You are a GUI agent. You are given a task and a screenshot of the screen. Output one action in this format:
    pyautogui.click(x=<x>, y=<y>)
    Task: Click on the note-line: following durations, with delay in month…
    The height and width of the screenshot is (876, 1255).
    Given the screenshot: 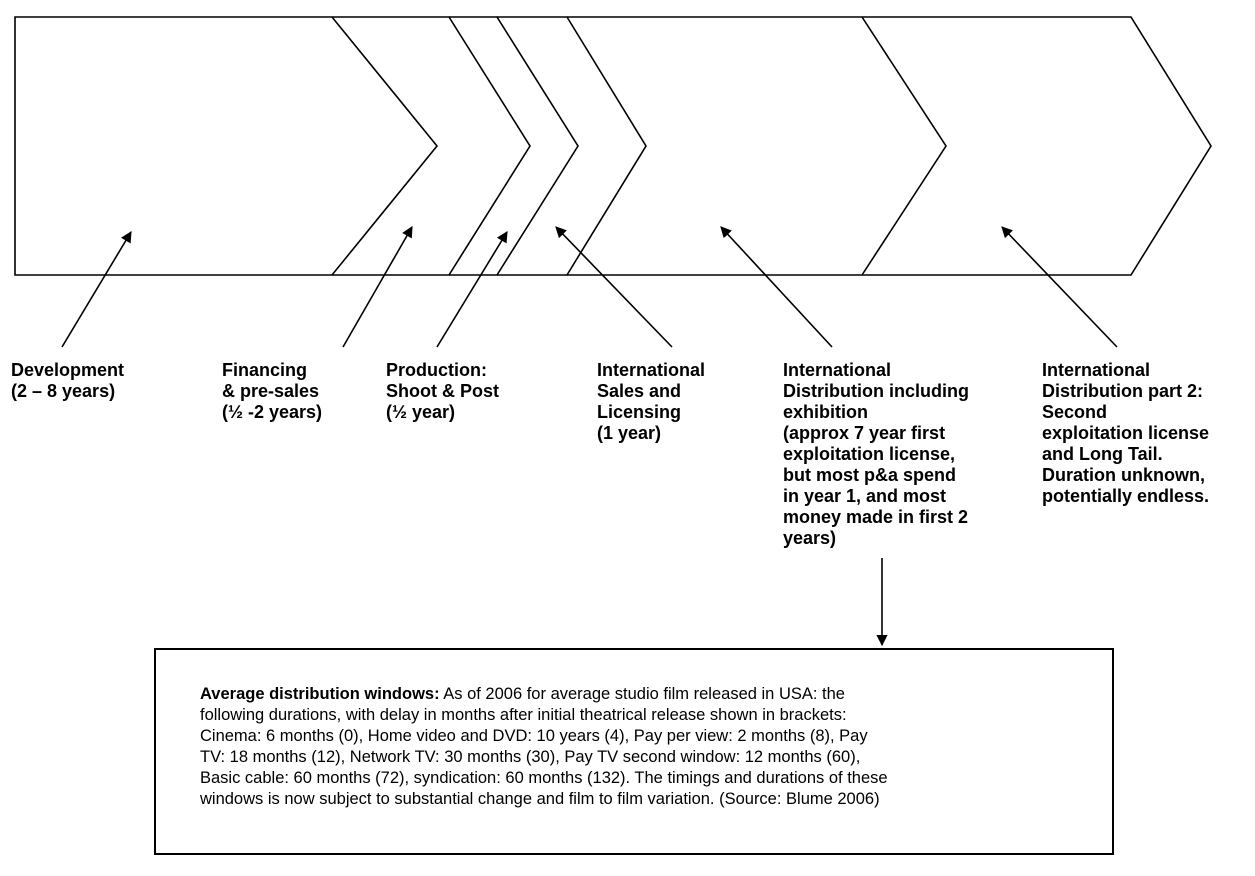 What is the action you would take?
    pyautogui.click(x=523, y=715)
    